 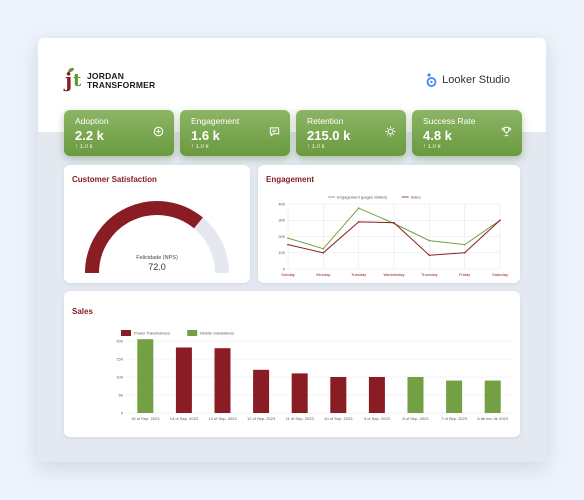 What do you see at coordinates (157, 258) in the screenshot?
I see `gauge-label: Felicidade (NPS)` at bounding box center [157, 258].